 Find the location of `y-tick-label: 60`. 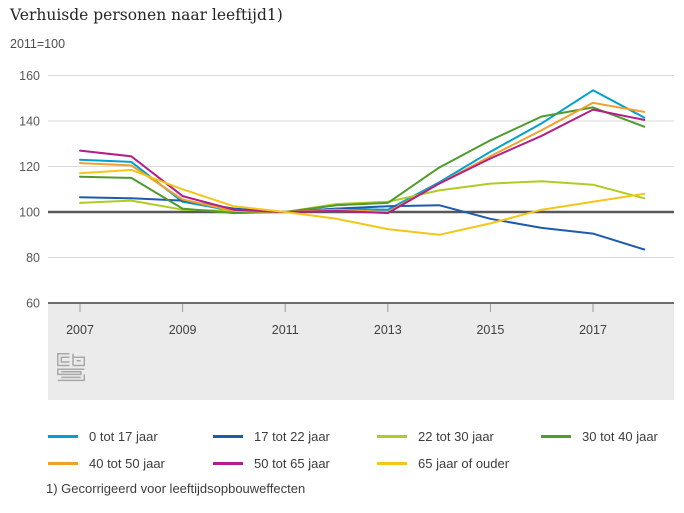

y-tick-label: 60 is located at coordinates (33, 304).